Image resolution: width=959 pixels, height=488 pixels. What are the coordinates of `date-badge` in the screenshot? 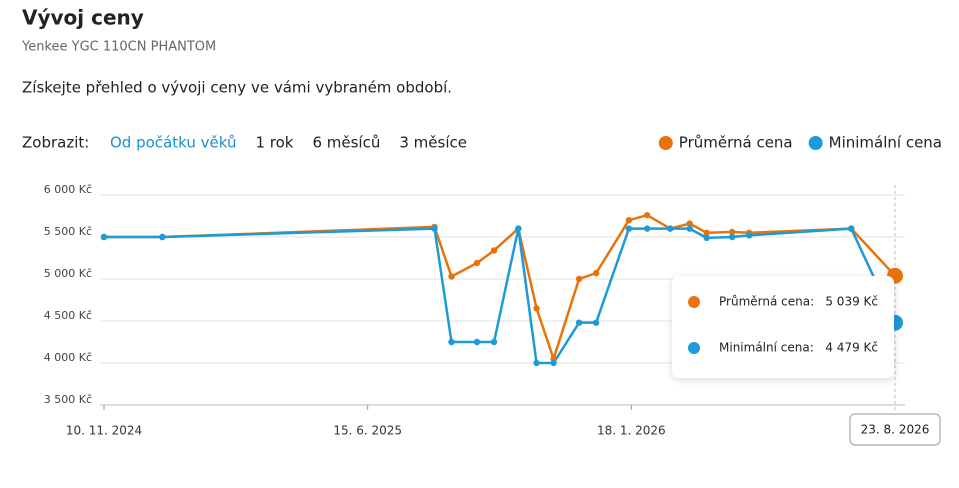 It's located at (895, 429).